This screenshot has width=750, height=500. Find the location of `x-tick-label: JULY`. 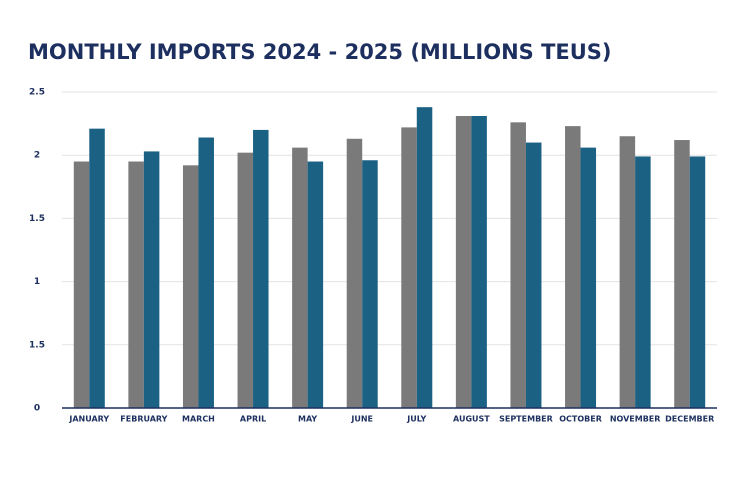

x-tick-label: JULY is located at coordinates (416, 419).